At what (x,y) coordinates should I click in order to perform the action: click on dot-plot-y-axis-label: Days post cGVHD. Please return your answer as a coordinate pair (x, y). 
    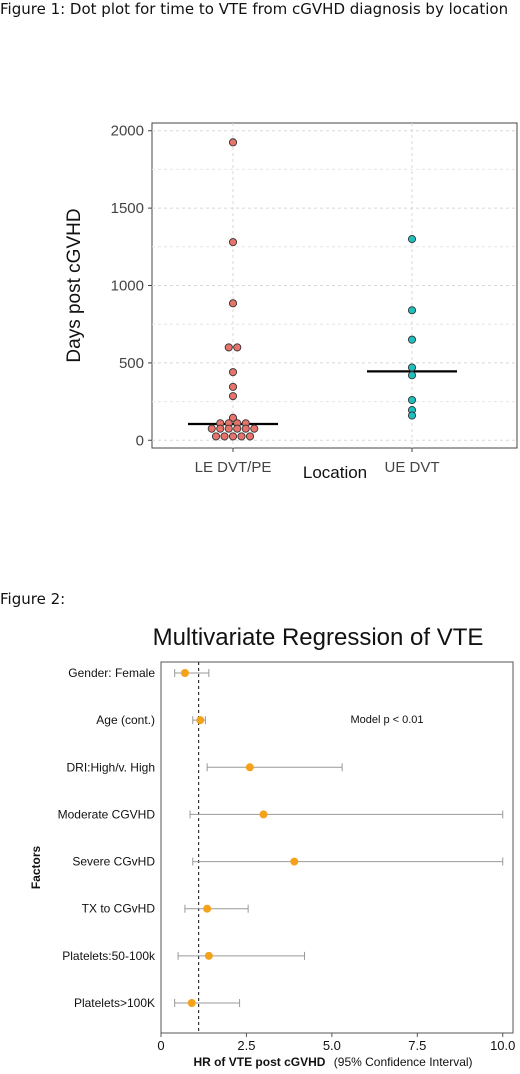
    Looking at the image, I should click on (74, 285).